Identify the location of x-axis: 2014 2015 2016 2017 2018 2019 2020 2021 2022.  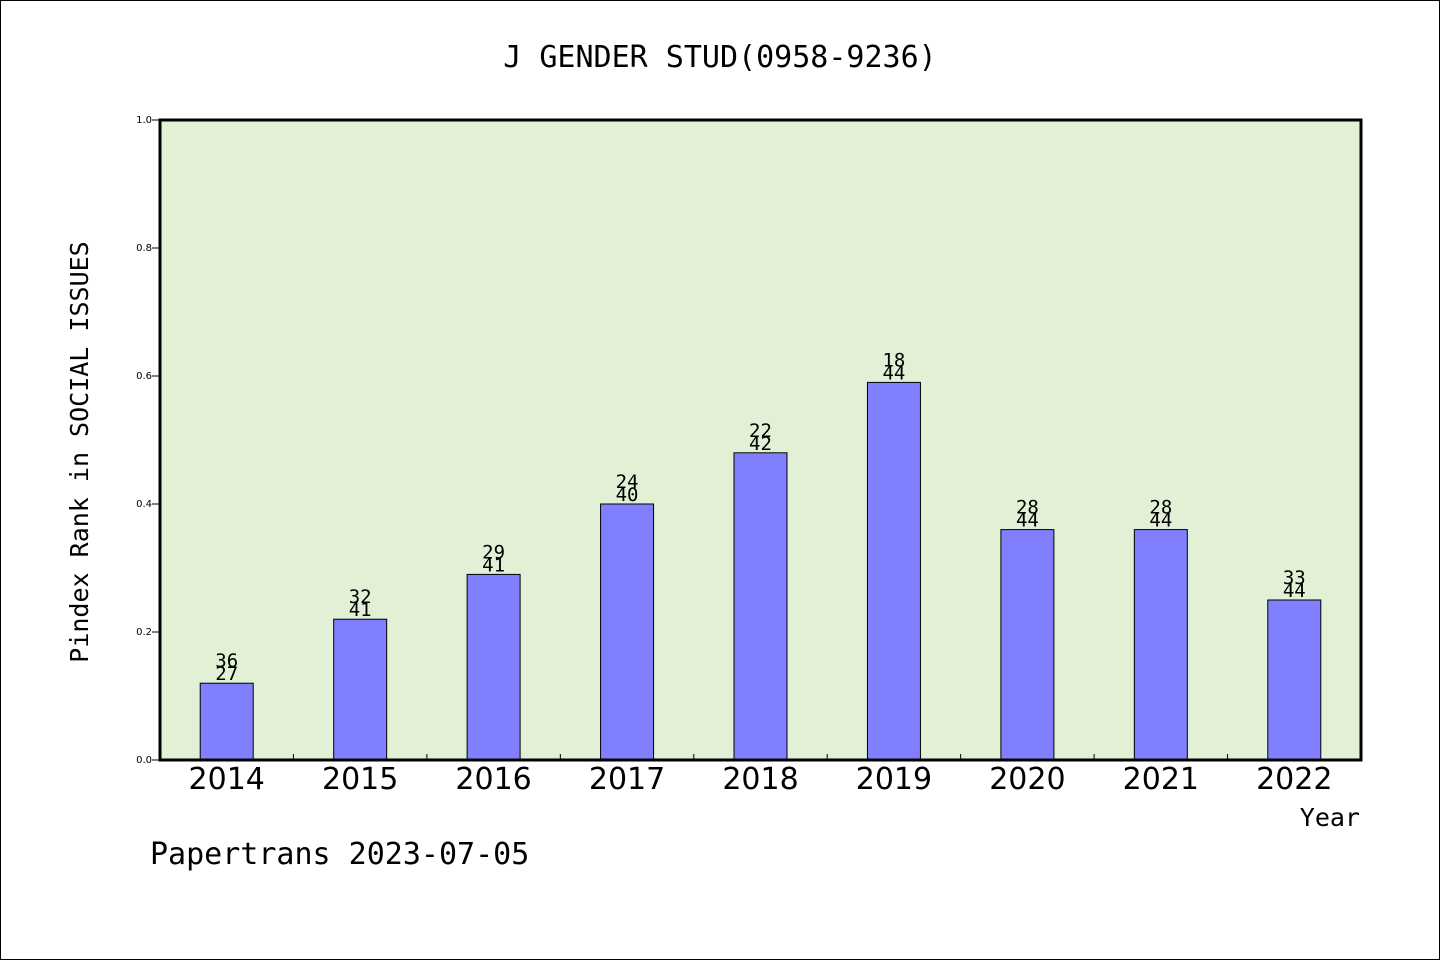
(760, 775).